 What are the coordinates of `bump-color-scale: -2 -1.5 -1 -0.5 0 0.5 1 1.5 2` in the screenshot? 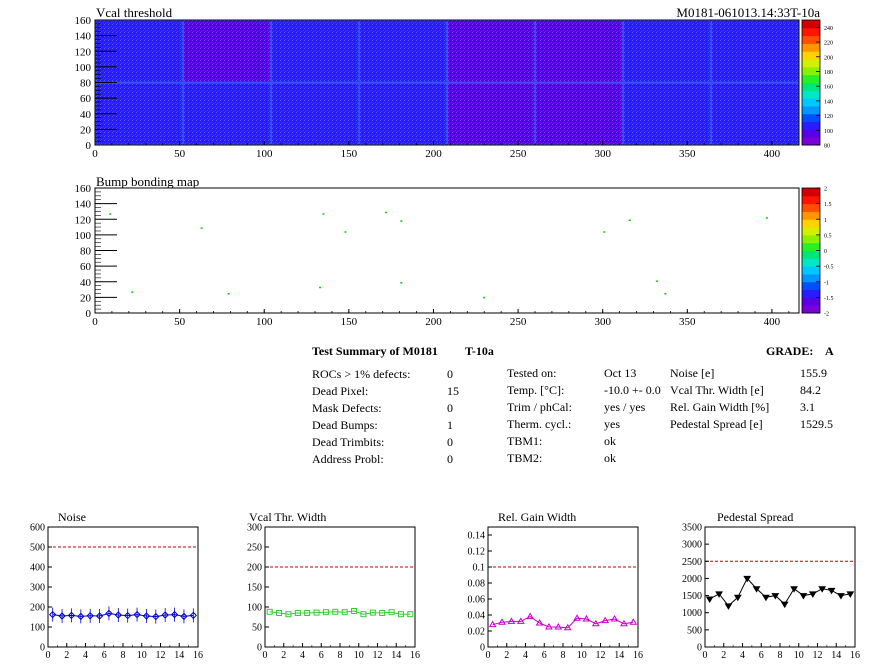 It's located at (817, 252).